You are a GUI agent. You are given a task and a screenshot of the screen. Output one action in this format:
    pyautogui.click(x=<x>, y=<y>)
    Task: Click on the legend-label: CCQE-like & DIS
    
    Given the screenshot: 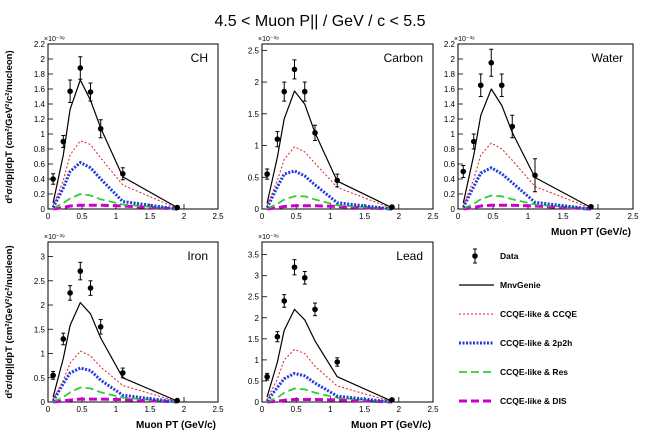 What is the action you would take?
    pyautogui.click(x=533, y=401)
    